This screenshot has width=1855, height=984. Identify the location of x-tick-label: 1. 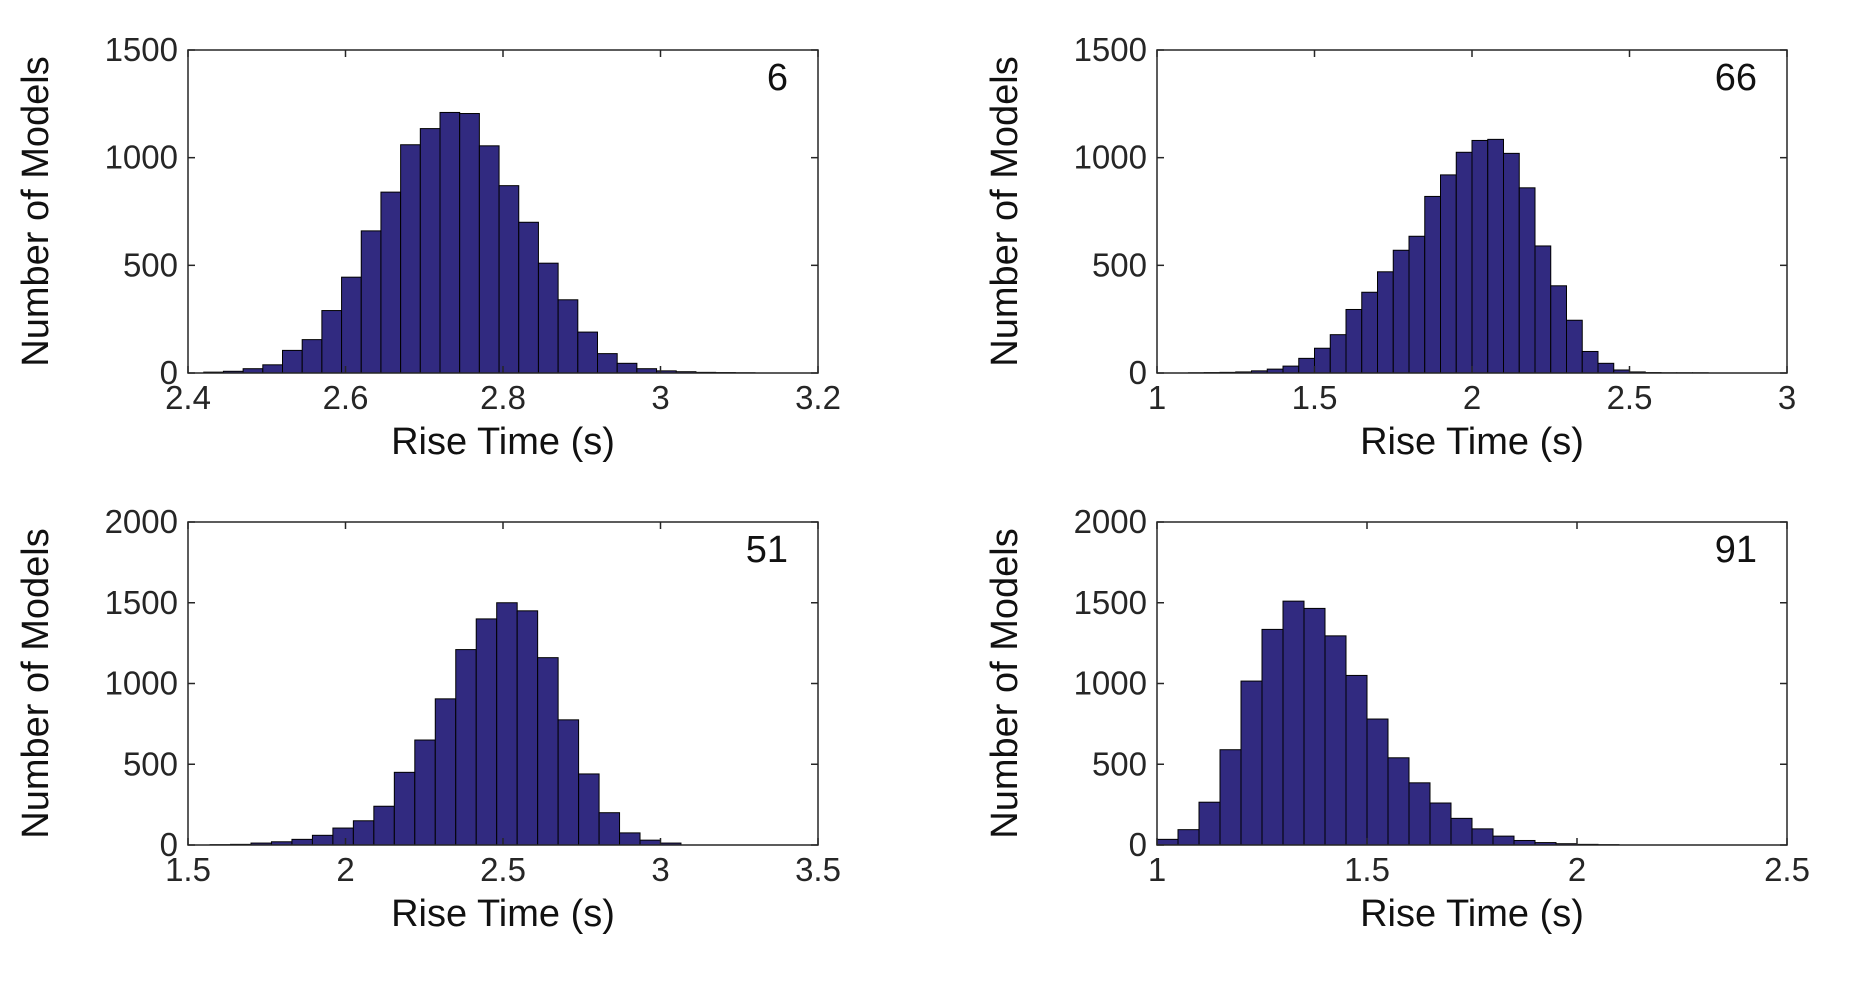
(1157, 397).